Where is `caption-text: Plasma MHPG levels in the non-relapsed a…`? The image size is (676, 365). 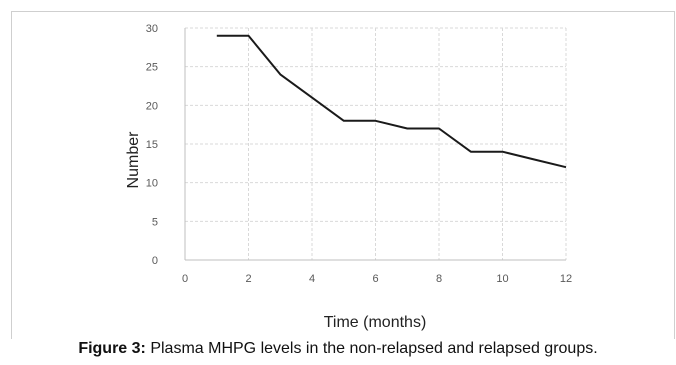 caption-text: Plasma MHPG levels in the non-relapsed a… is located at coordinates (371, 348).